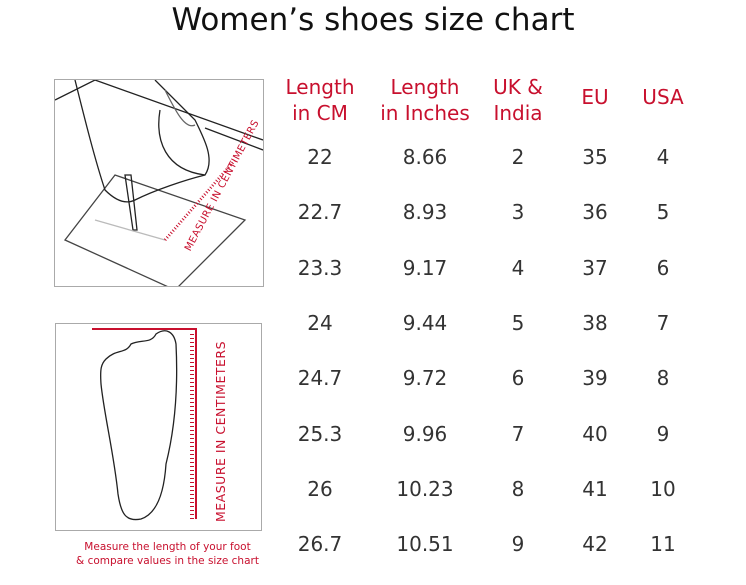 Image resolution: width=746 pixels, height=585 pixels. What do you see at coordinates (320, 322) in the screenshot?
I see `table-cell: 24` at bounding box center [320, 322].